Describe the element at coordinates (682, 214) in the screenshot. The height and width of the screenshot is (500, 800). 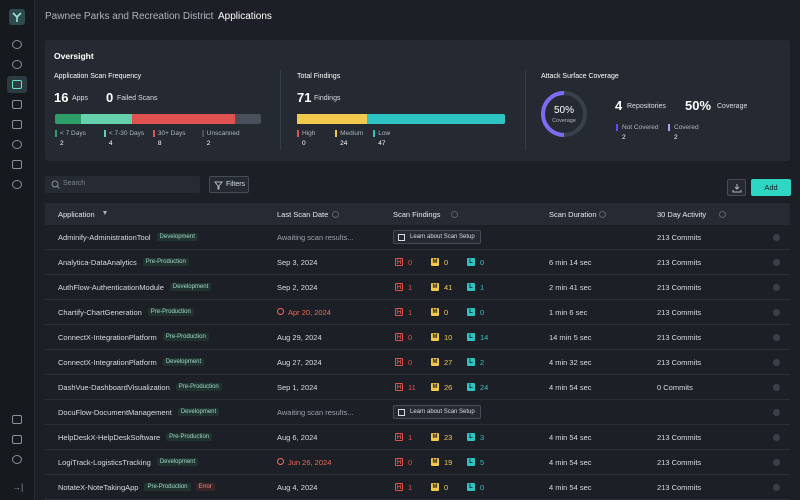
I see `column-header: 30 Day Activity` at that location.